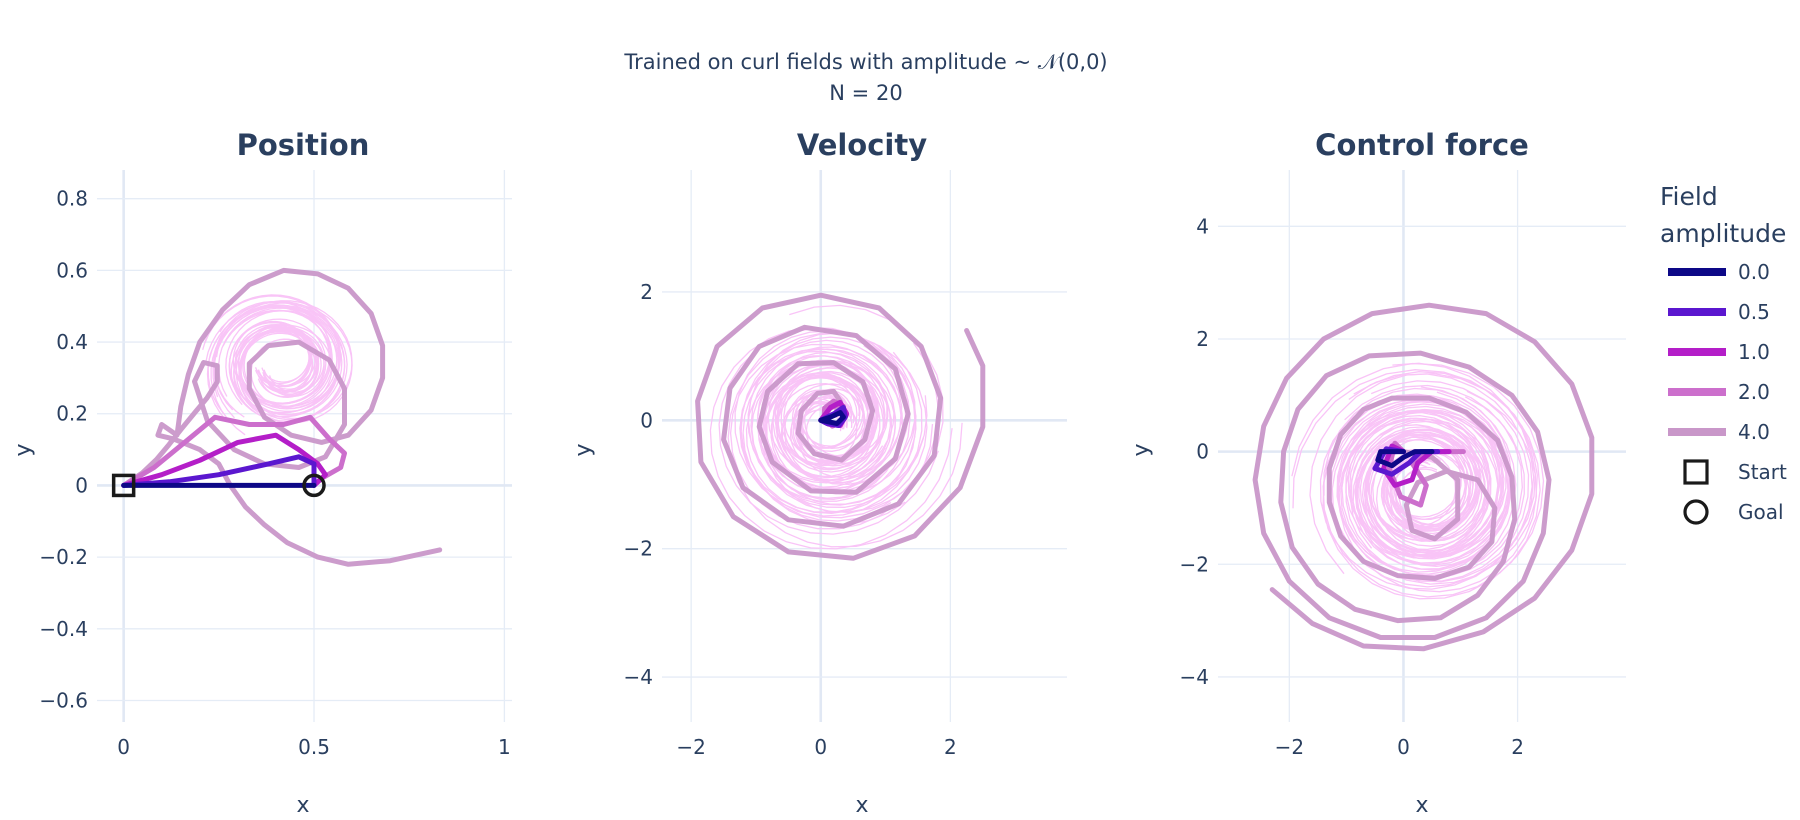 This screenshot has width=1800, height=820. Describe the element at coordinates (63, 700) in the screenshot. I see `position-y-tick-label: −0.6` at that location.